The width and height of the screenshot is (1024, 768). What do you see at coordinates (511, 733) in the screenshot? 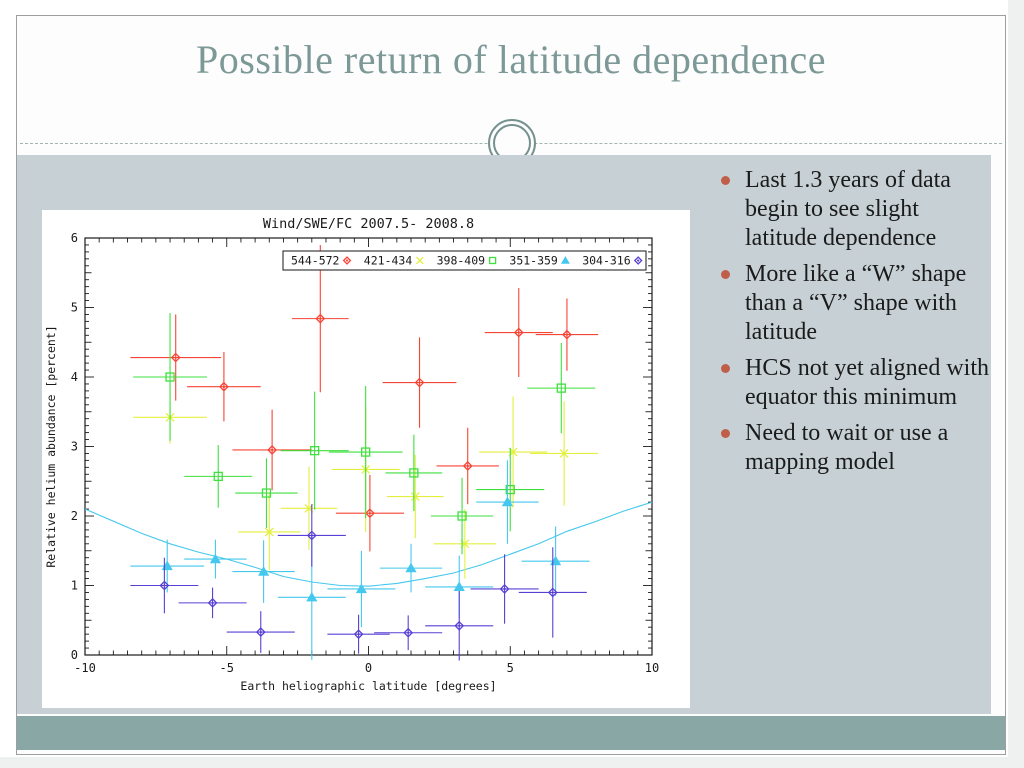
I see `bottom-accent-band` at bounding box center [511, 733].